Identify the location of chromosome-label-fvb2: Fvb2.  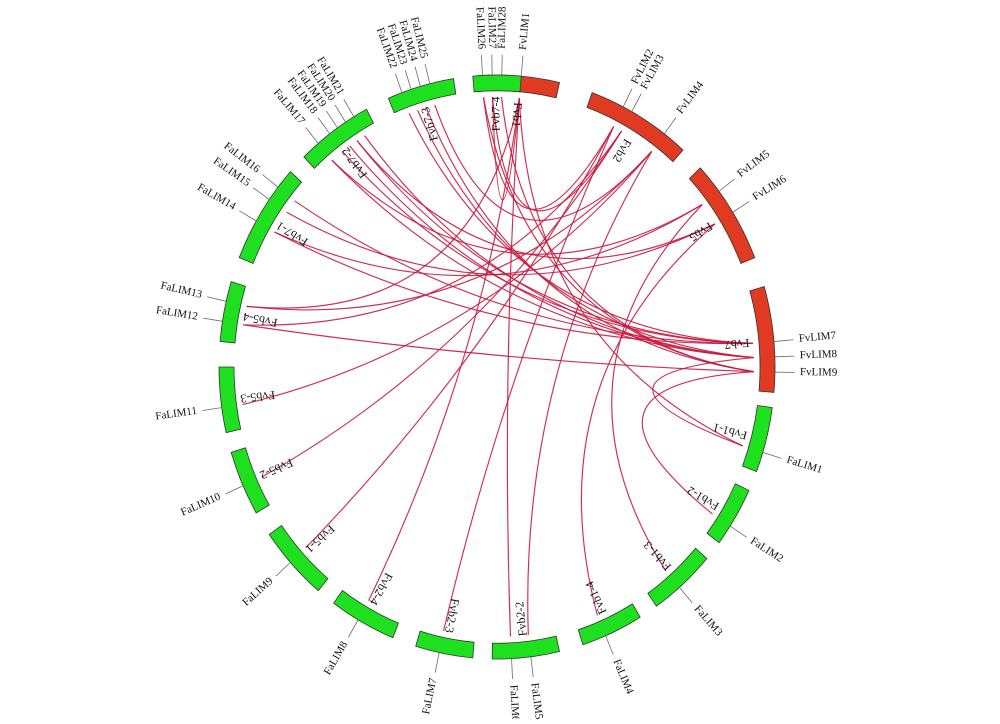
(622, 150).